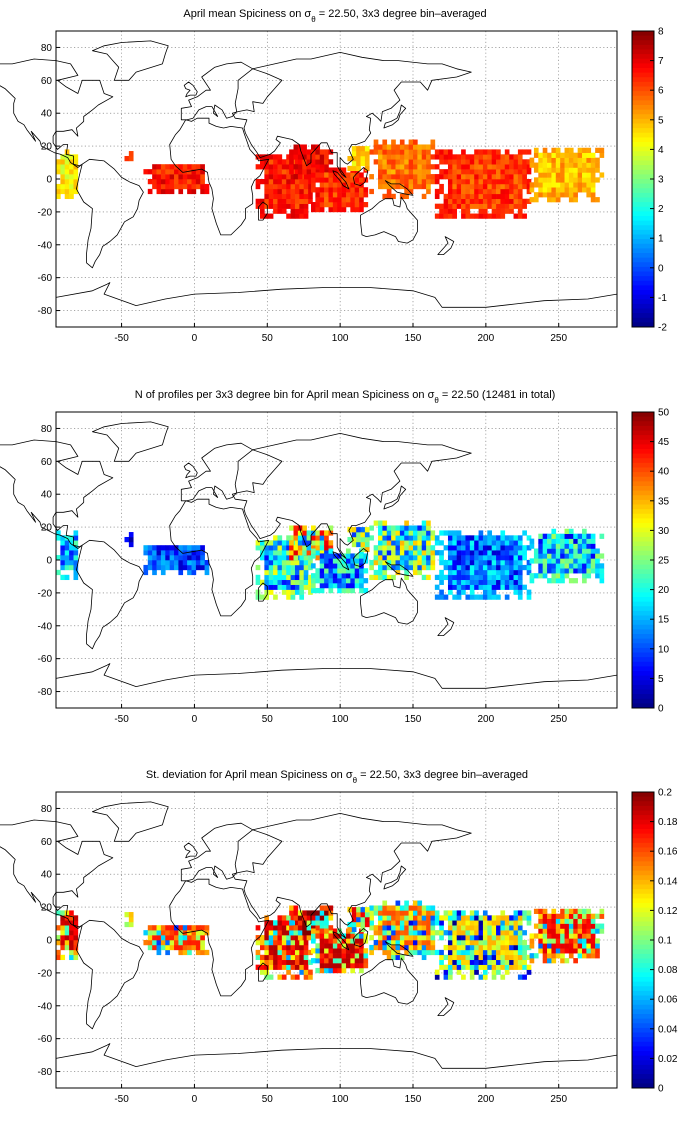  What do you see at coordinates (351, 876) in the screenshot?
I see `coastline` at bounding box center [351, 876].